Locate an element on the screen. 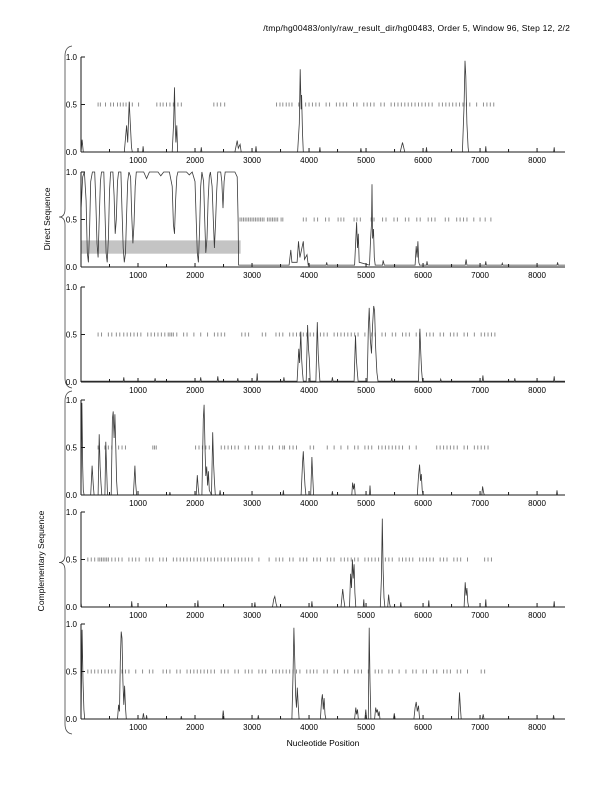 The image size is (612, 792). highlight-band is located at coordinates (161, 247).